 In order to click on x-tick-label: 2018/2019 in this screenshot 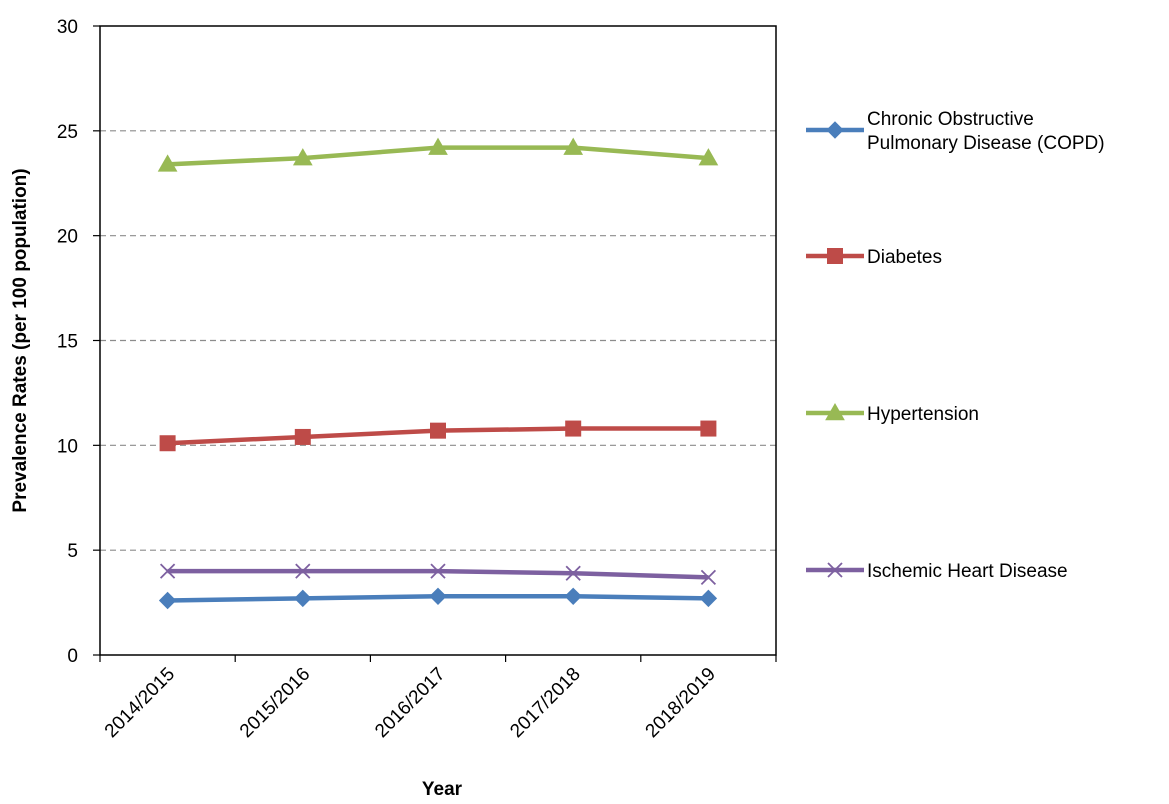, I will do `click(681, 703)`.